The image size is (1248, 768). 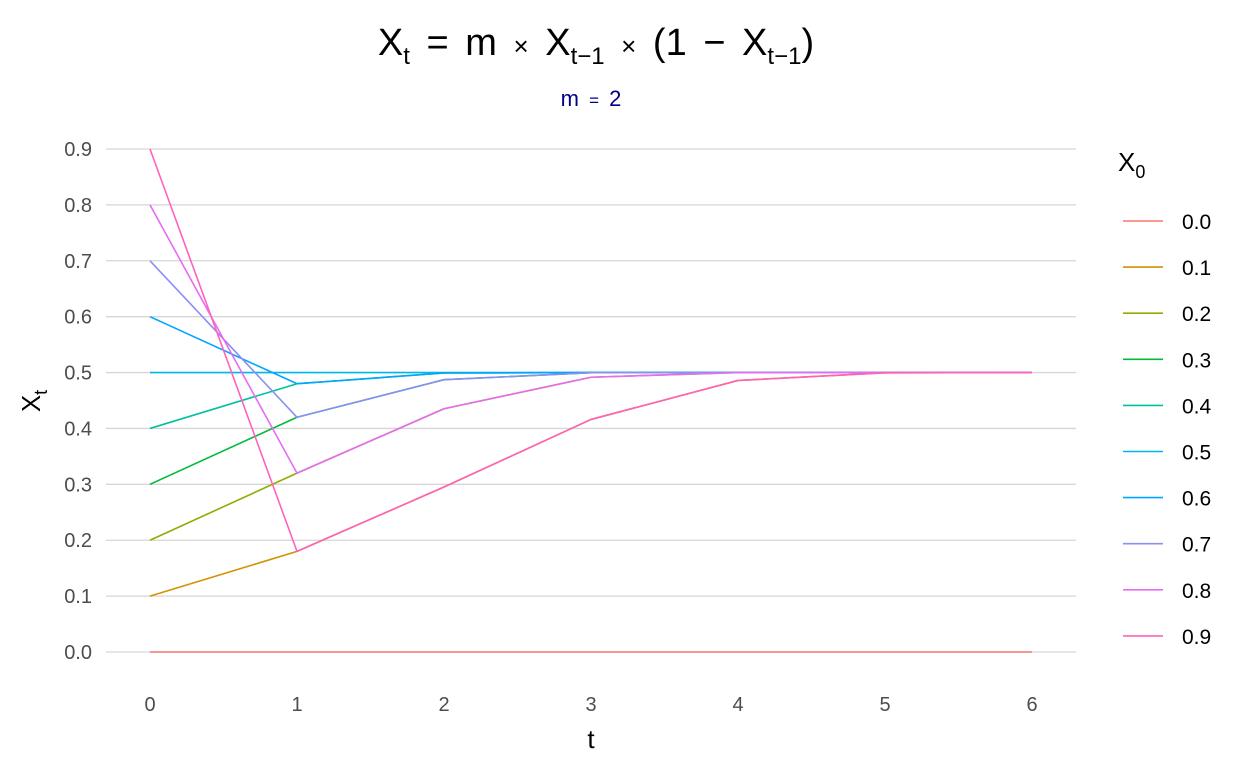 What do you see at coordinates (78, 318) in the screenshot?
I see `y-tick-label: 0.6` at bounding box center [78, 318].